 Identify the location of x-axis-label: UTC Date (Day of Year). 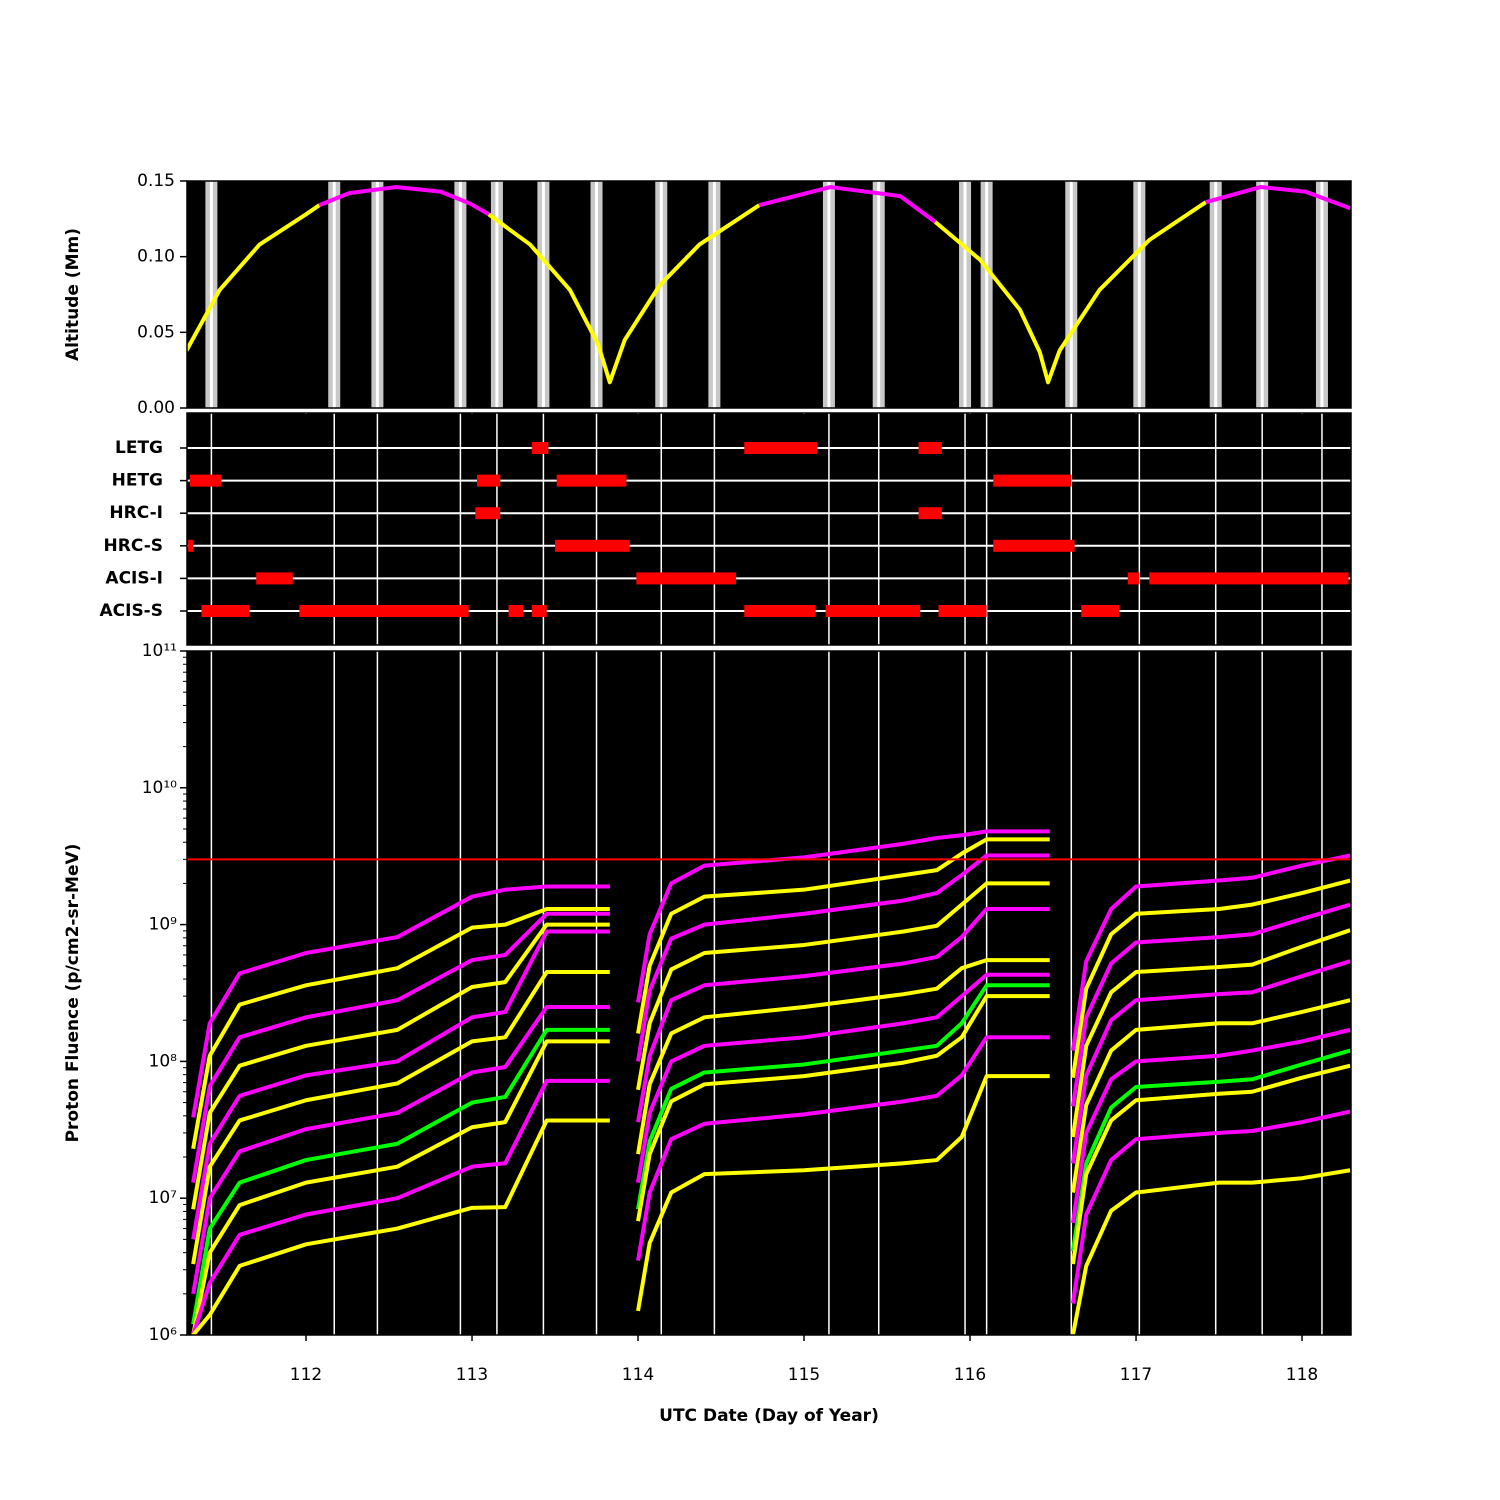
(769, 1416).